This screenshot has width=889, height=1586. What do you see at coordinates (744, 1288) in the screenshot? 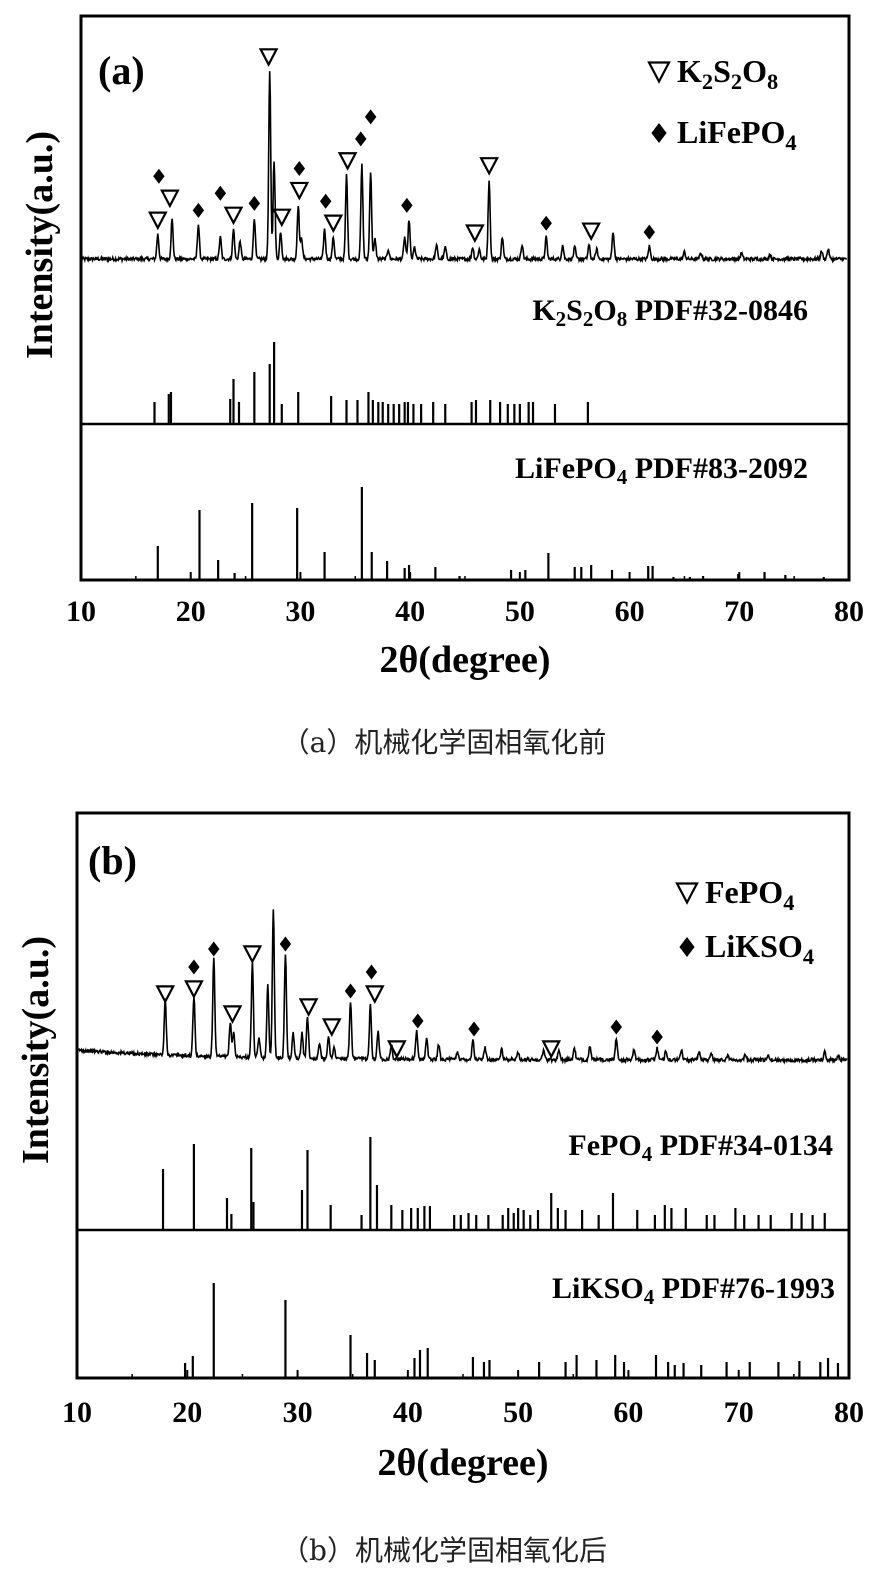
I see `formula-text: PDF#76-1993` at bounding box center [744, 1288].